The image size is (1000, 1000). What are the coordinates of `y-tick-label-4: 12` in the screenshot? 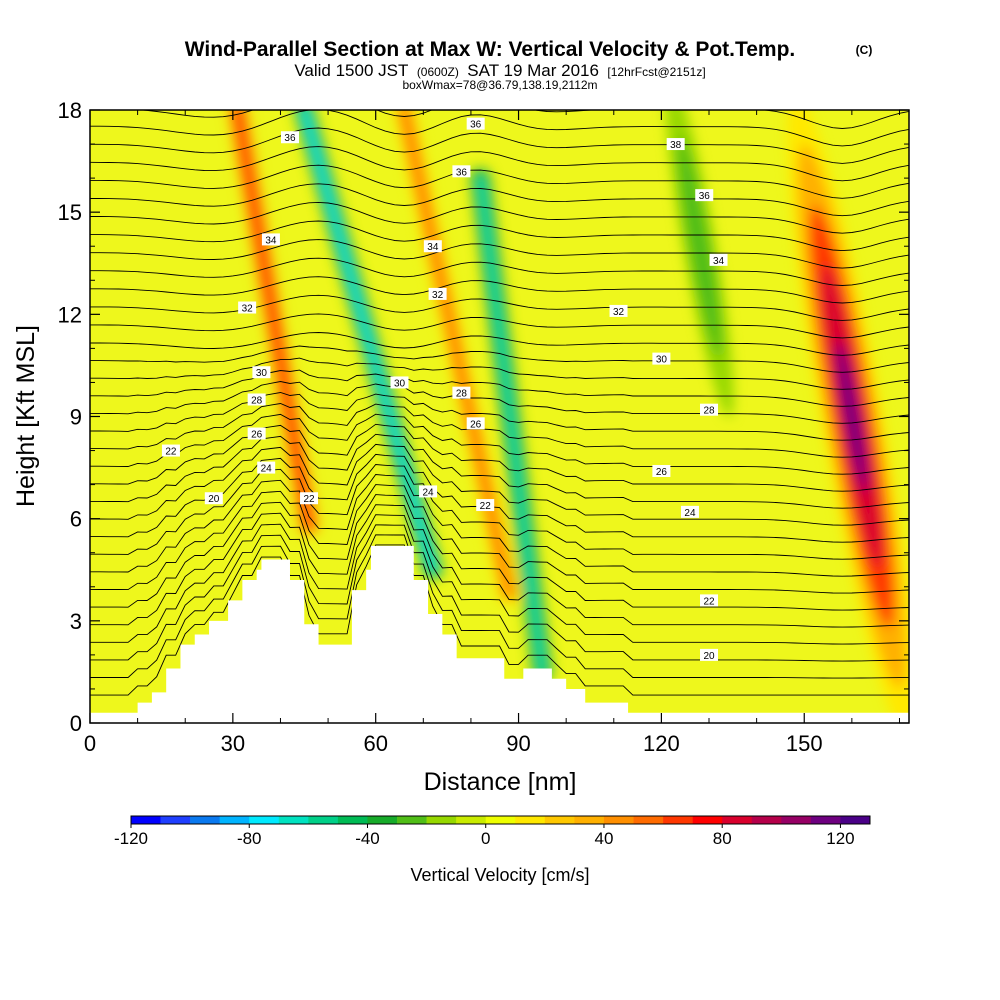 It's located at (70, 314).